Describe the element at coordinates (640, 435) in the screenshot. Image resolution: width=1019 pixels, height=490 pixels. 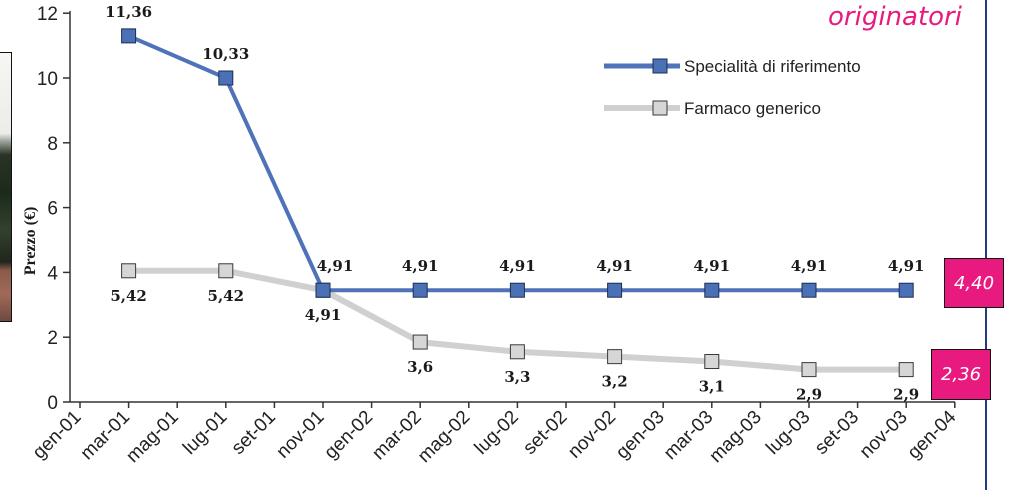
I see `x-tick-label: gen-03` at that location.